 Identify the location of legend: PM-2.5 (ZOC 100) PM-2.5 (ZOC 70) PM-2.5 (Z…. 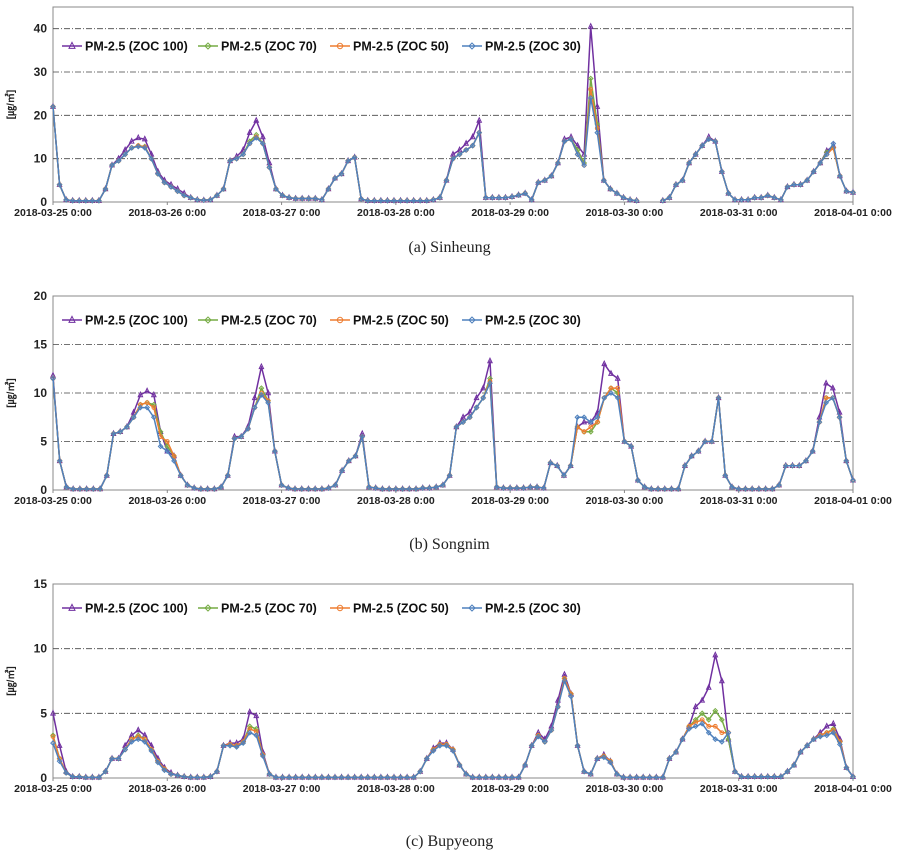
(321, 609).